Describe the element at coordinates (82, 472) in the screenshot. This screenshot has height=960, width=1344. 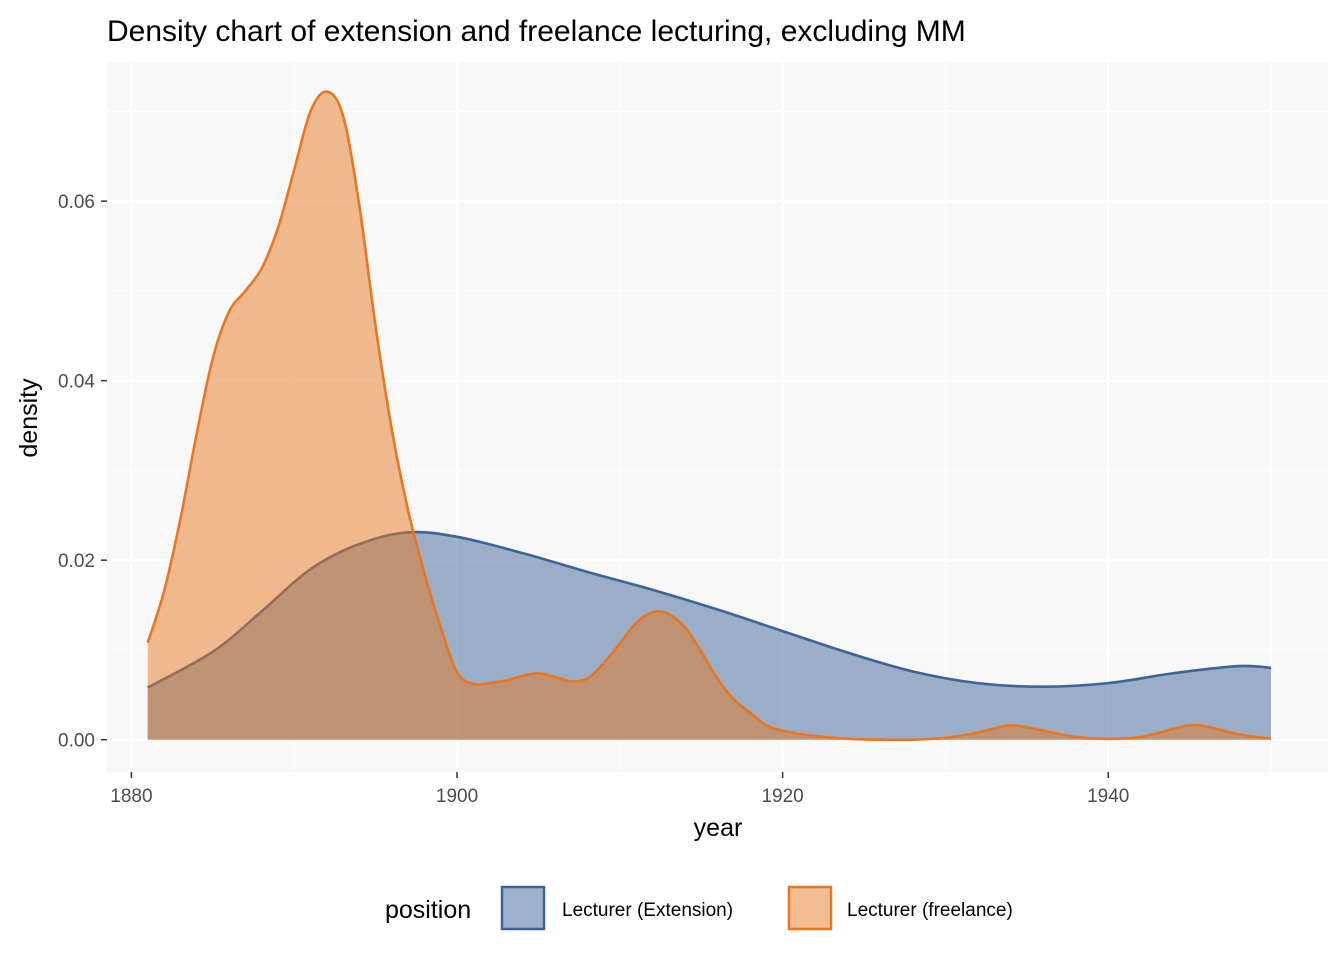
I see `y-axis: 0.00 0.02 0.04 0.06` at that location.